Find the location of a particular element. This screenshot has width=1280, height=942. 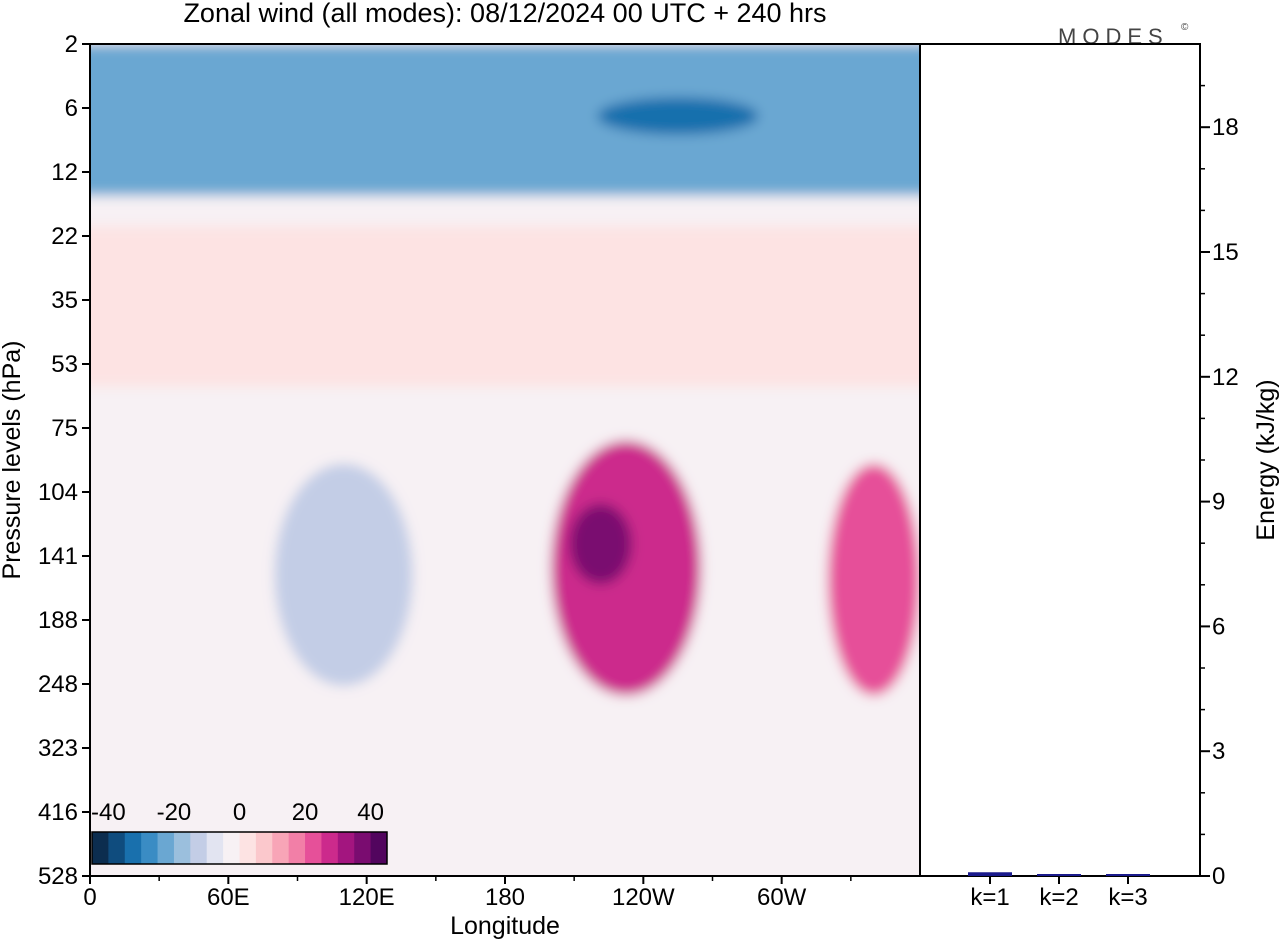

colorbar-tick-label: -40 is located at coordinates (108, 812).